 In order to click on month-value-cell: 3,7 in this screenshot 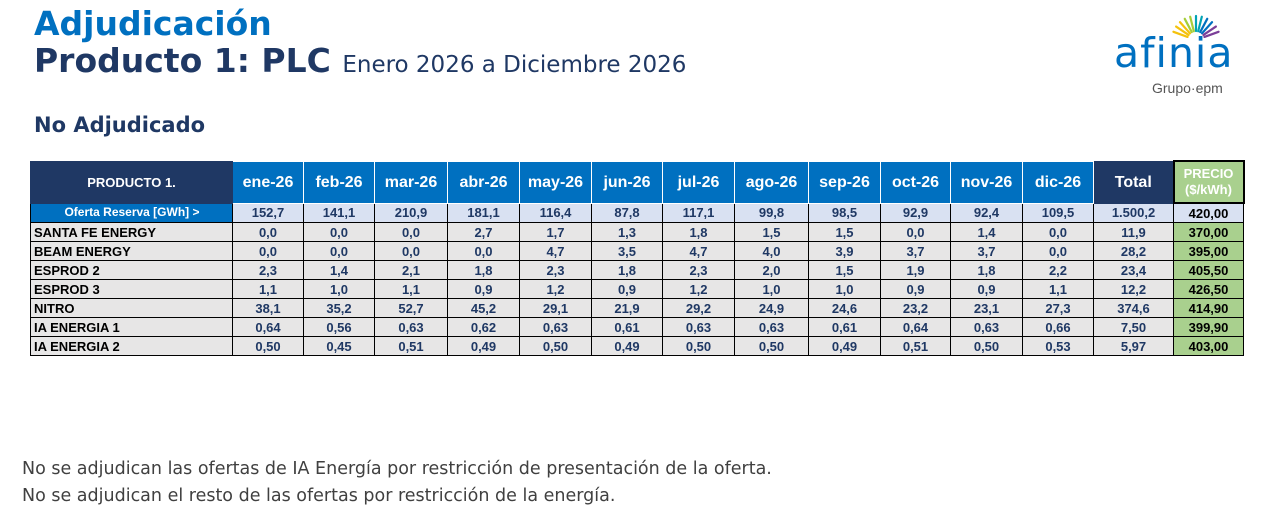, I will do `click(915, 251)`.